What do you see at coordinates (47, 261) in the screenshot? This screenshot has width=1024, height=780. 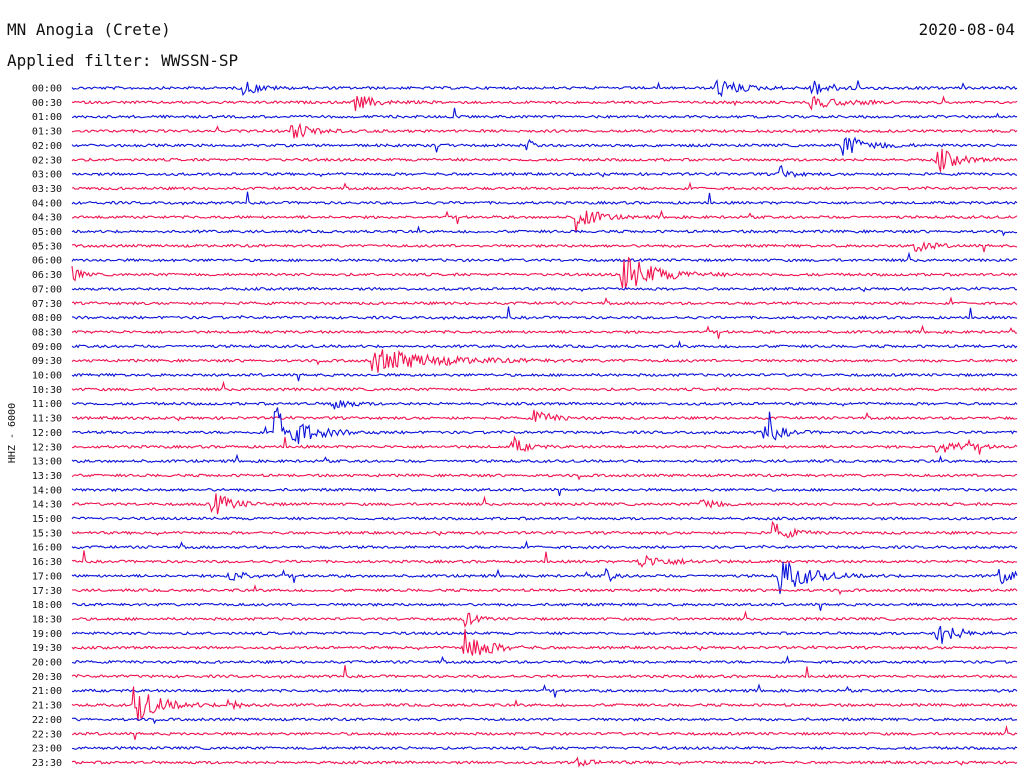 I see `row-time-label: 06:00` at bounding box center [47, 261].